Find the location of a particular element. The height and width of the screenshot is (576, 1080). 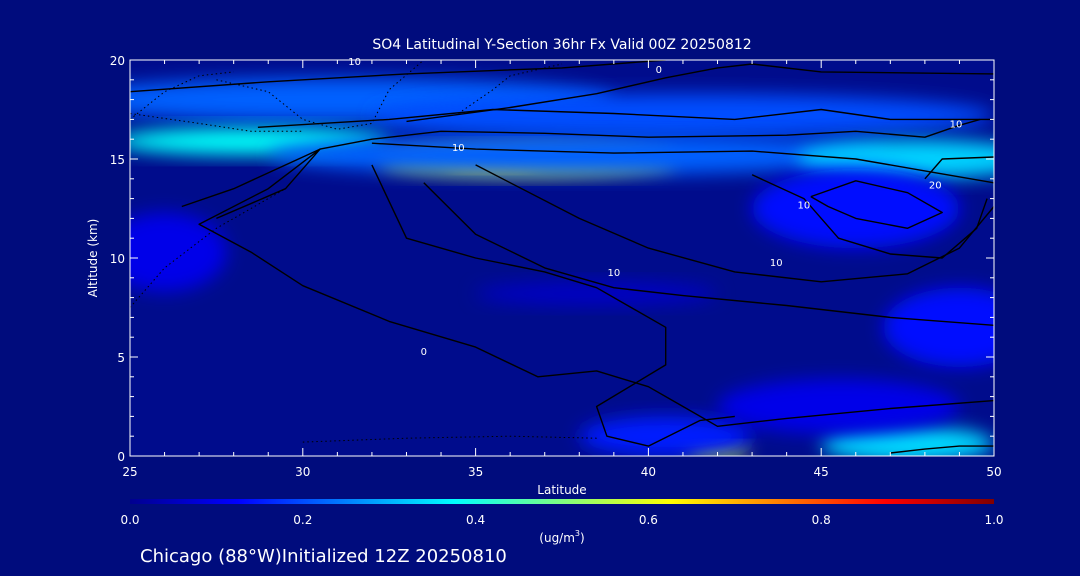

colorbar-unit-close: ) is located at coordinates (582, 538).